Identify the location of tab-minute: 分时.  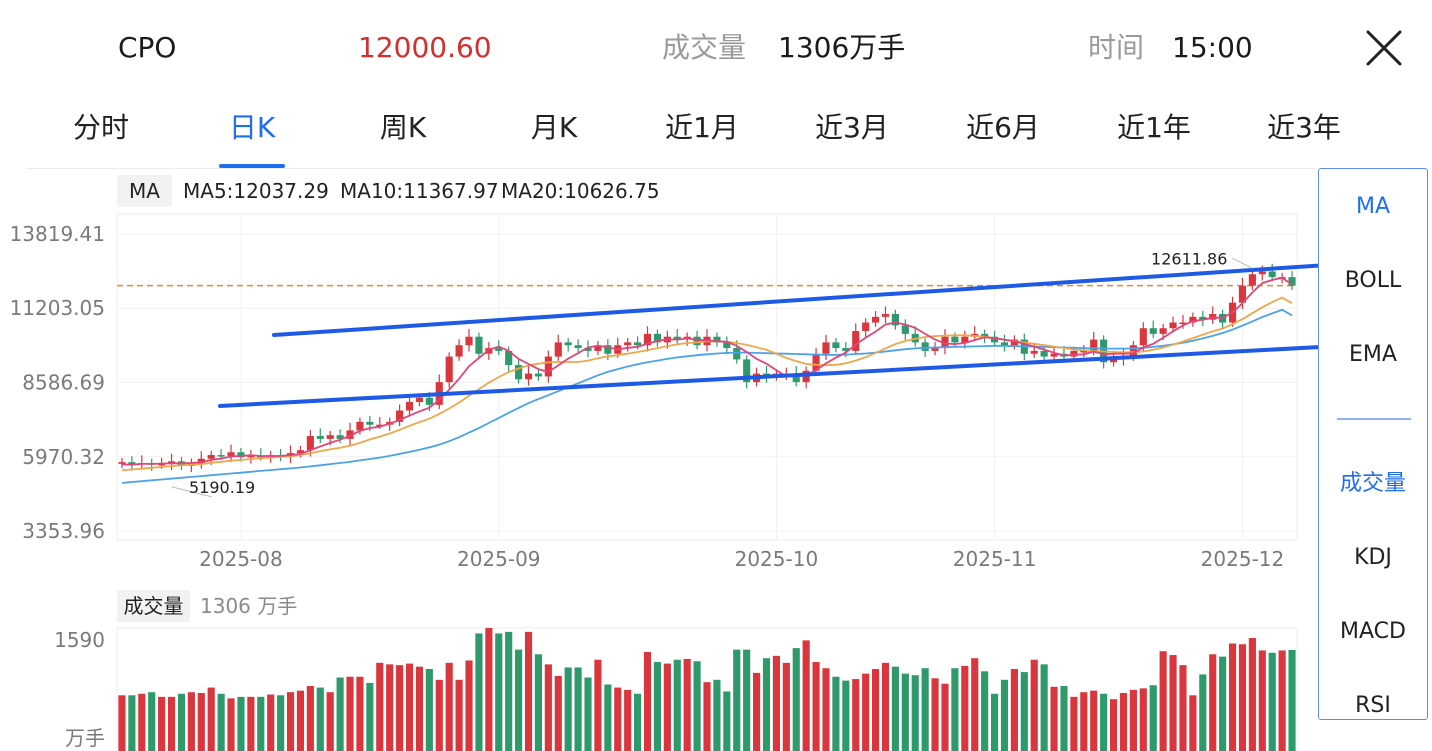
(101, 127).